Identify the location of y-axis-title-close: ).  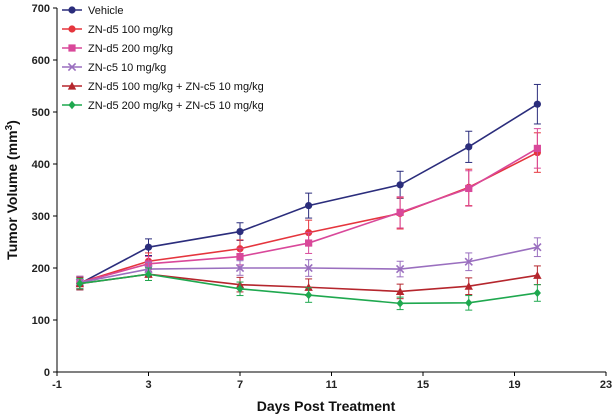
(12, 122).